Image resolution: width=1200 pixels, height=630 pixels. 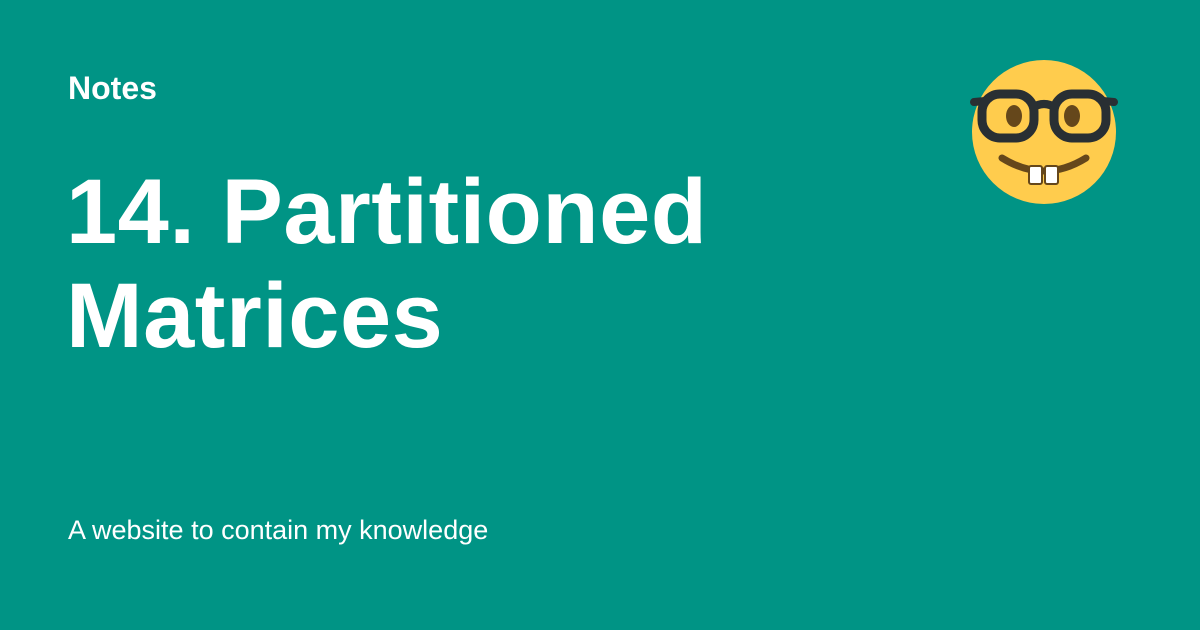 I want to click on site-name: Notes, so click(x=112, y=88).